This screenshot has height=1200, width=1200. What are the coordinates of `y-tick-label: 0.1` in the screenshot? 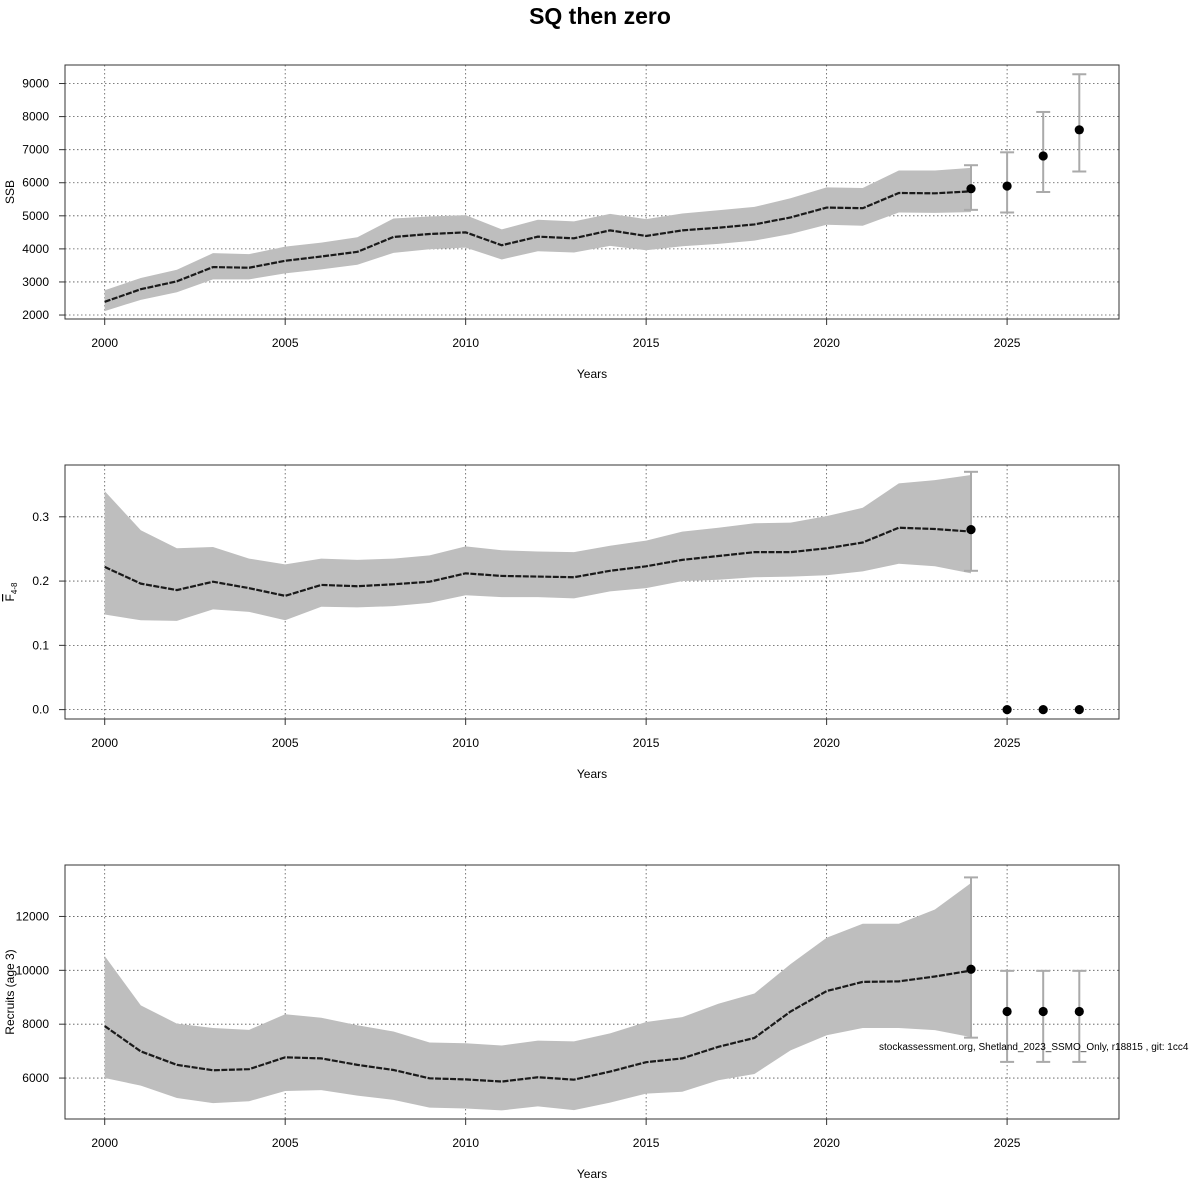 It's located at (40, 645).